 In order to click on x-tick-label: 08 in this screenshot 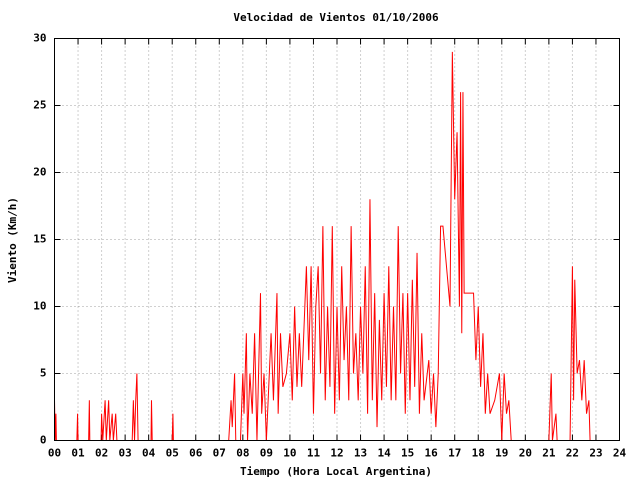, I will do `click(242, 453)`.